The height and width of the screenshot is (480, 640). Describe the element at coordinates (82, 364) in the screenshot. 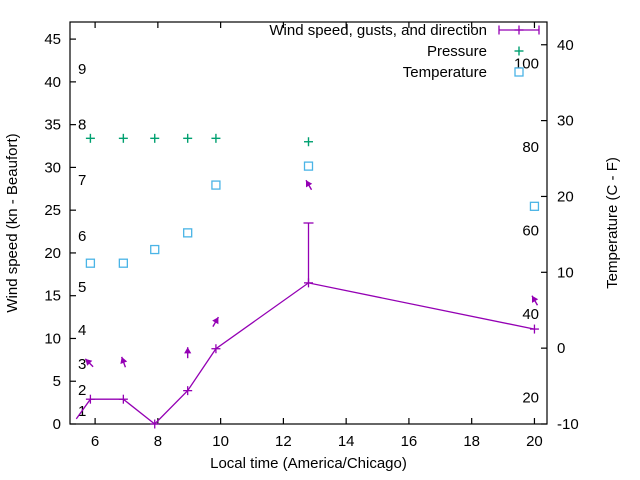

I see `beaufort-label: 3` at that location.